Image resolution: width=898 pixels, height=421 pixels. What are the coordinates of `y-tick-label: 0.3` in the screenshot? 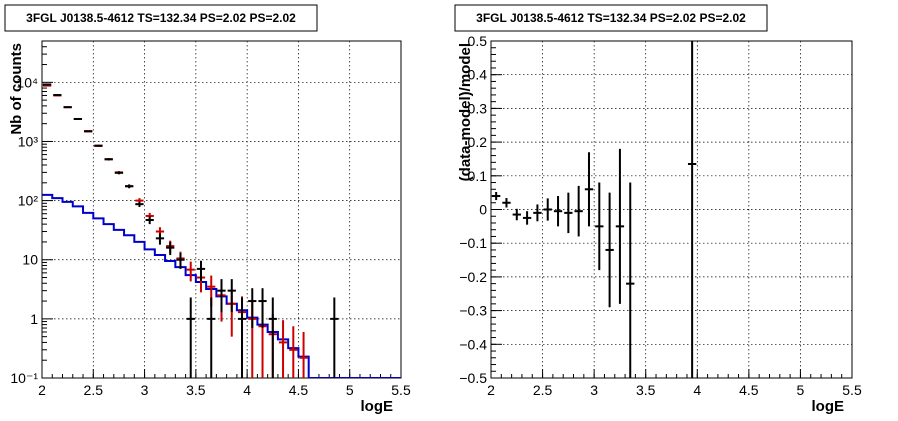 It's located at (478, 108).